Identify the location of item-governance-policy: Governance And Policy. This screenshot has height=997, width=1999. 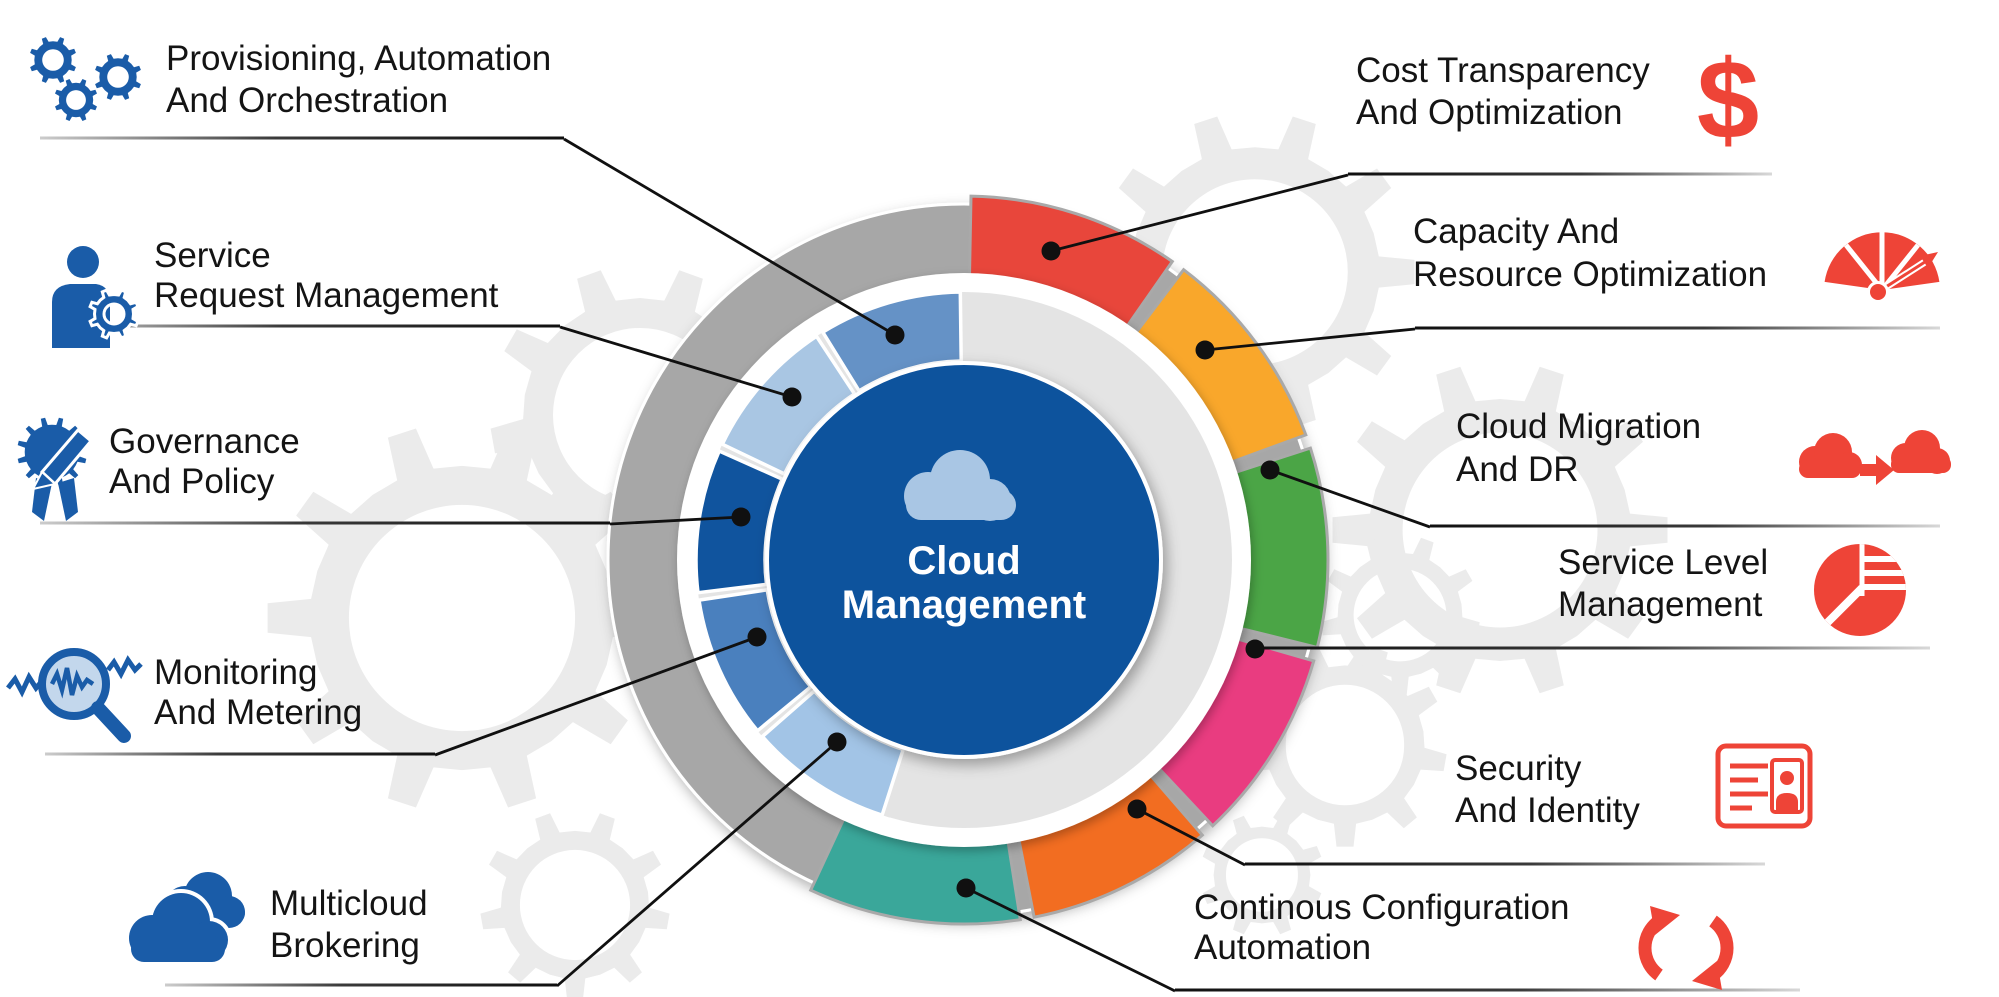
(158, 469).